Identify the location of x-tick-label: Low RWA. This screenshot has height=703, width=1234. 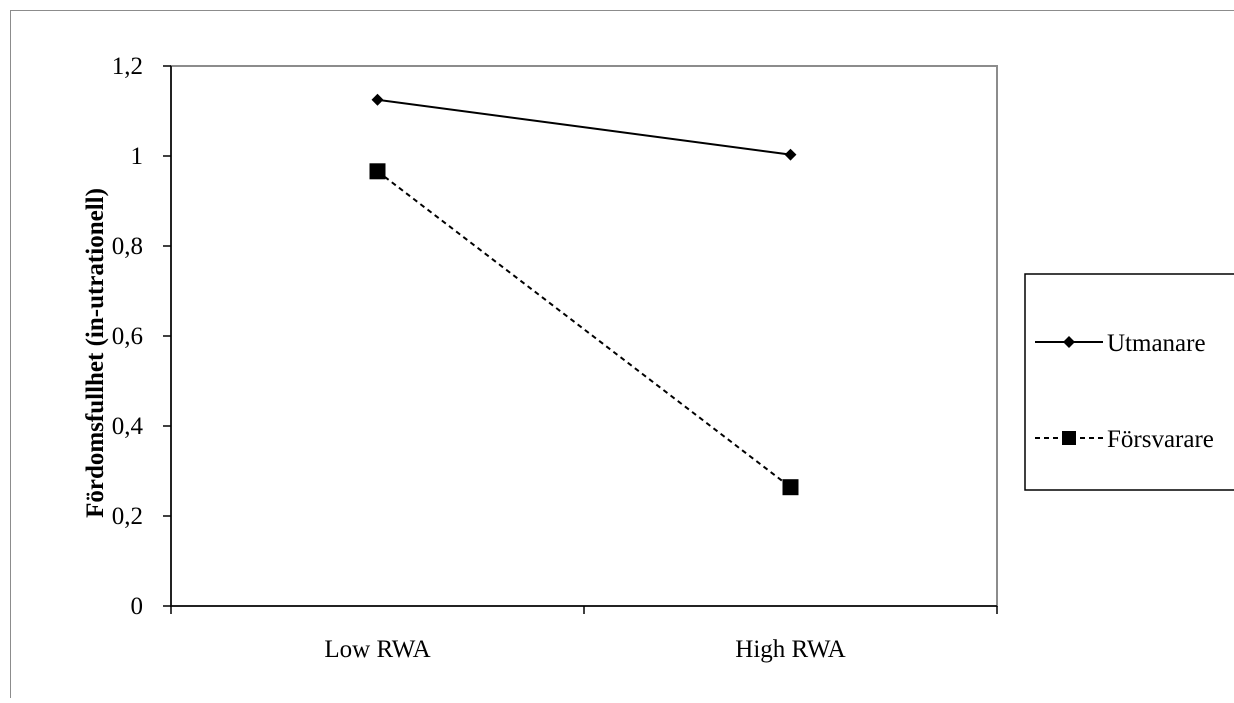
(377, 649).